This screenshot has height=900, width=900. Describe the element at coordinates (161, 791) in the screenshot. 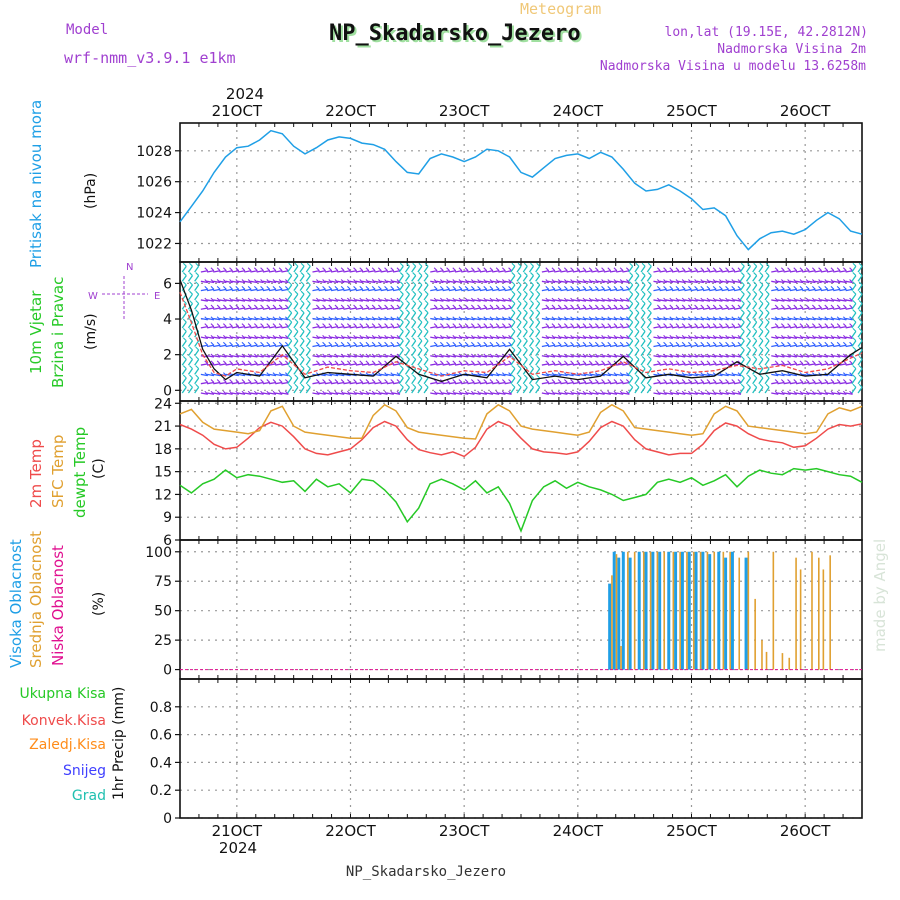

I see `ytick-label: 0.2` at that location.